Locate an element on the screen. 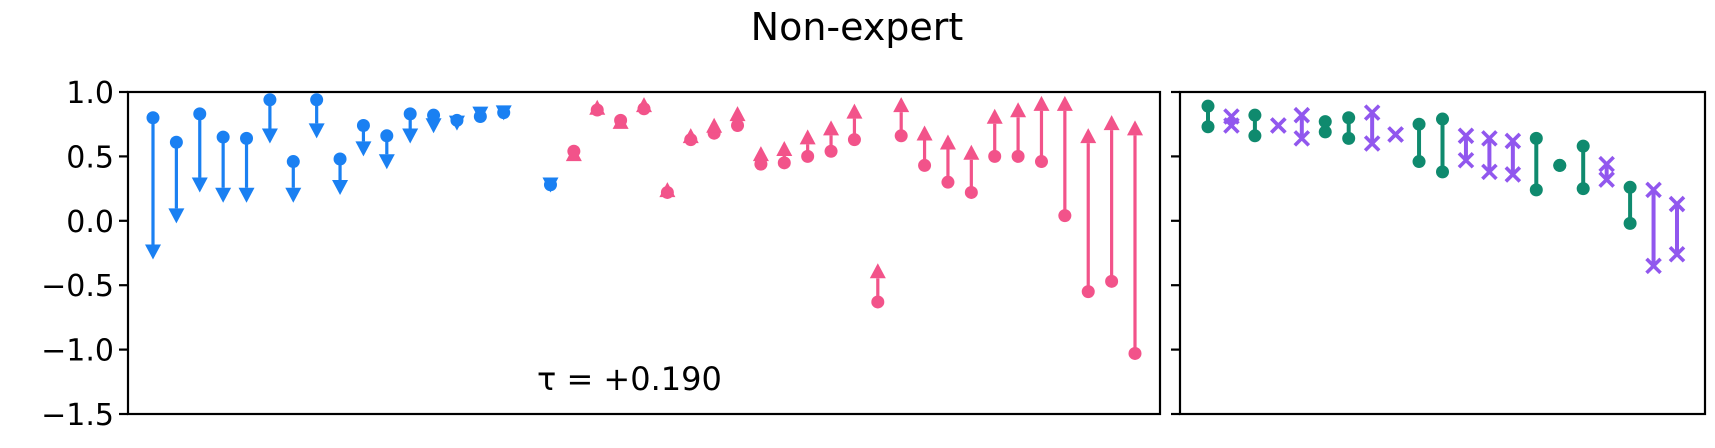 This screenshot has height=448, width=1715. chart-title: Non-expert is located at coordinates (857, 27).